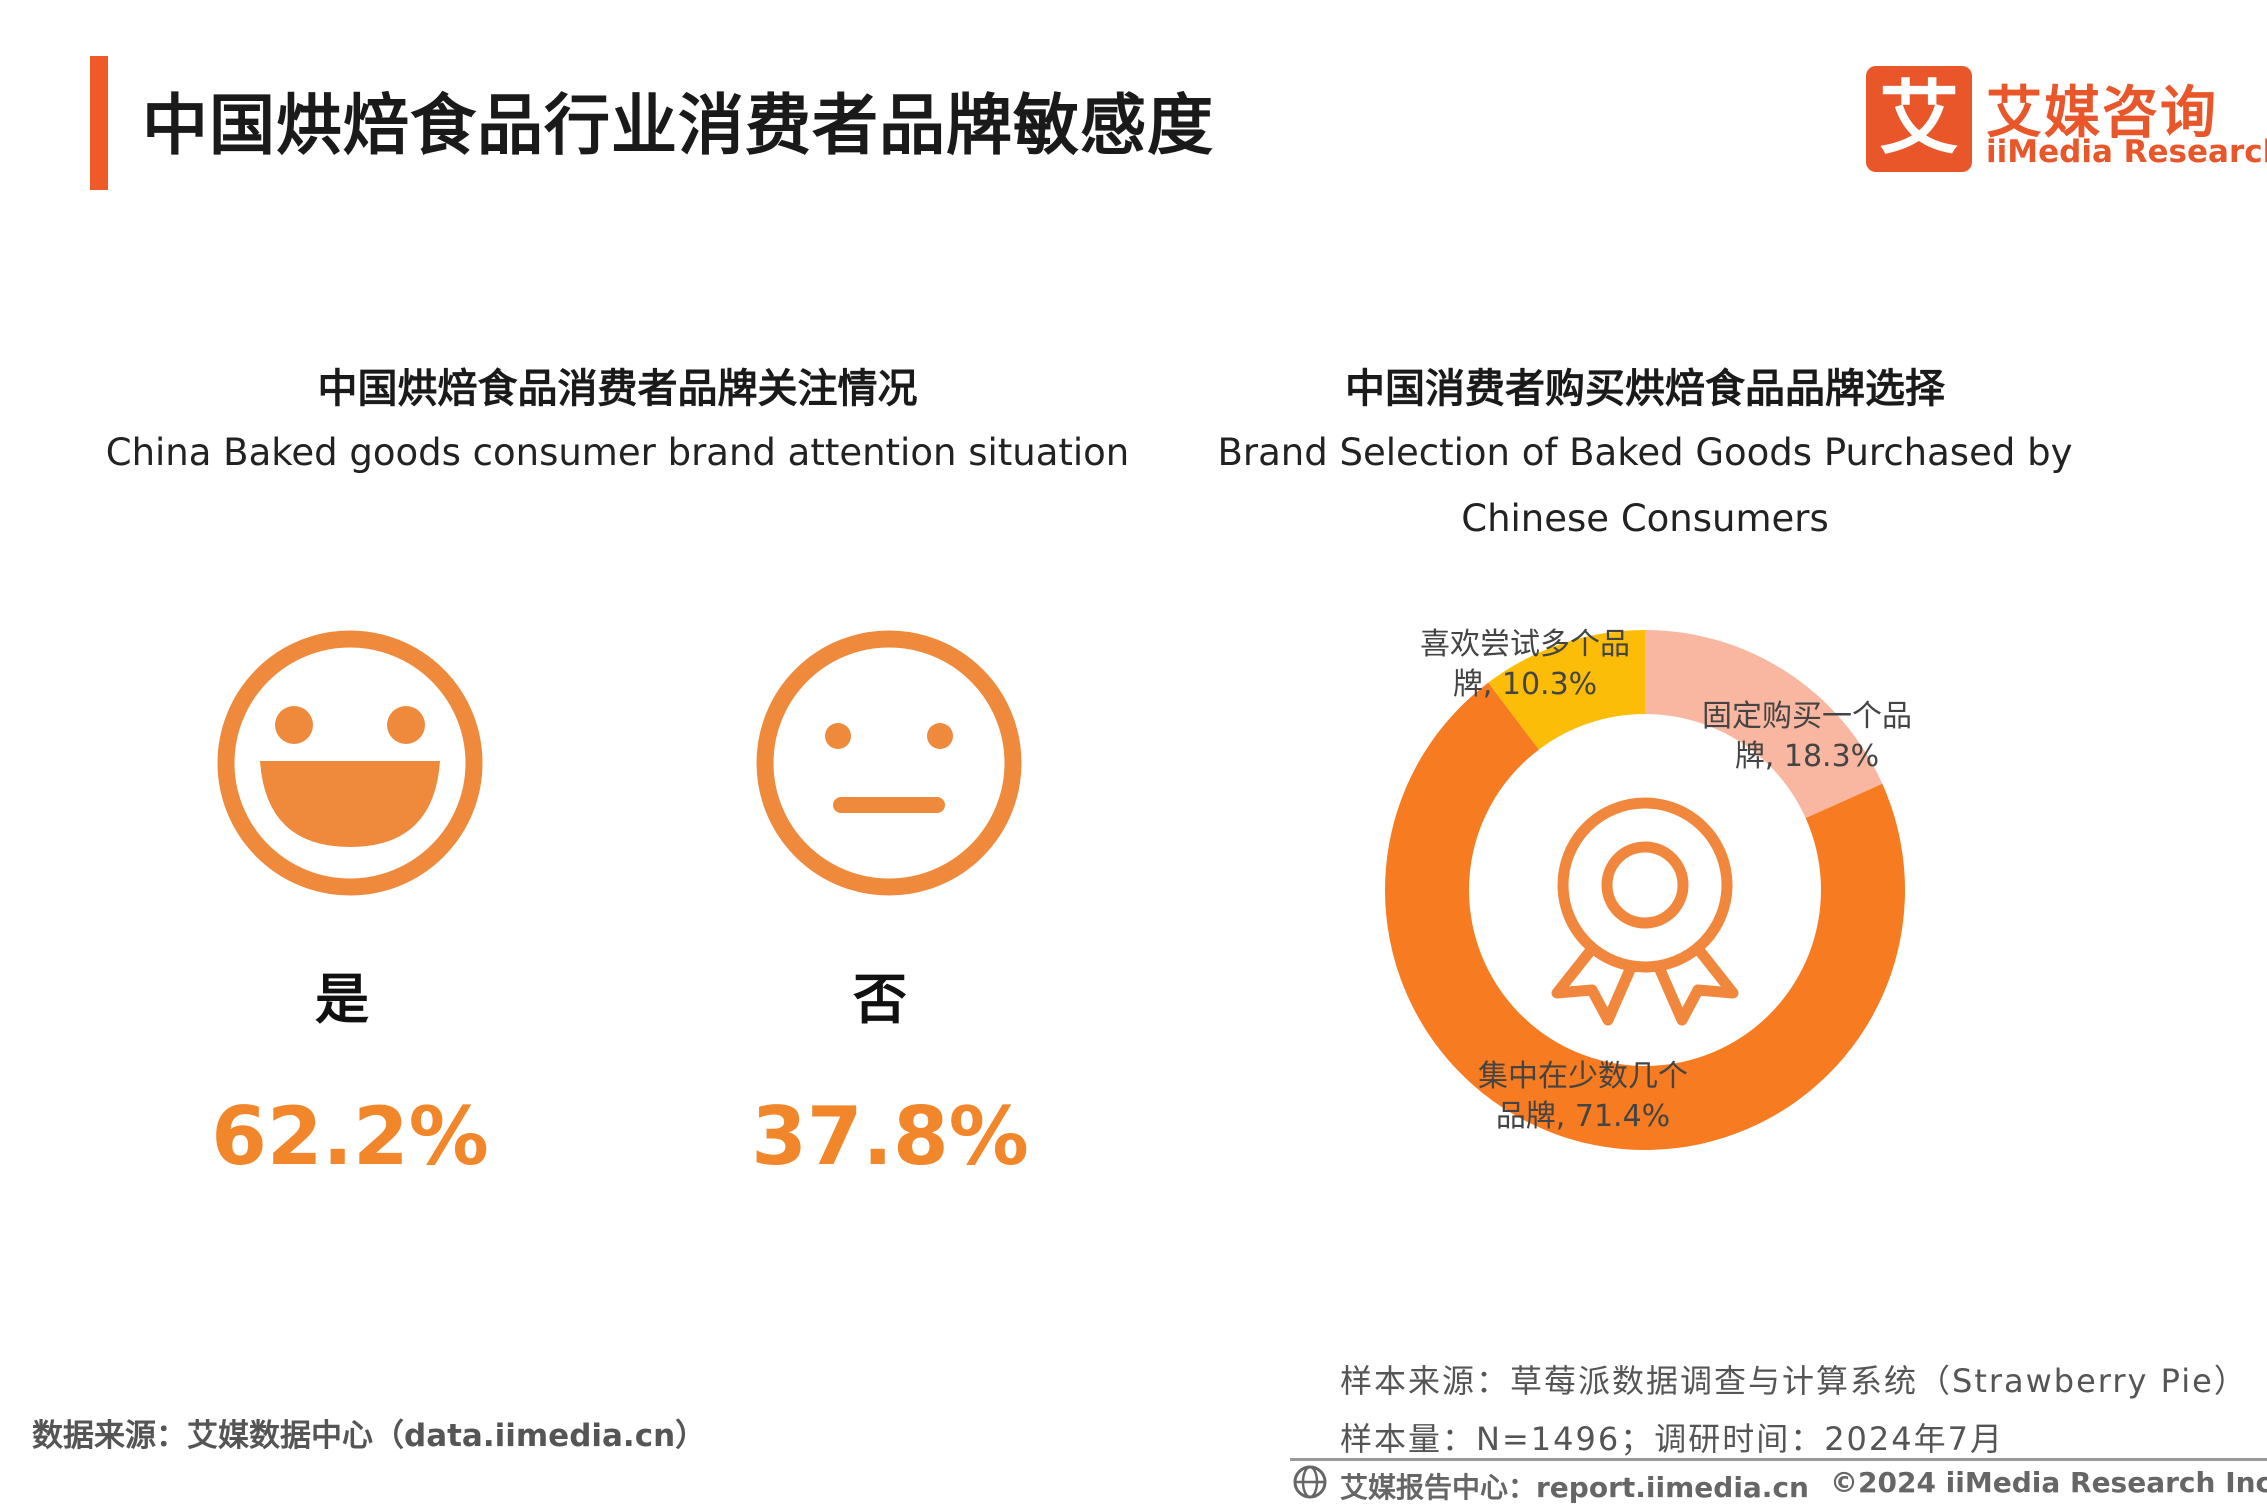 The image size is (2267, 1511). I want to click on donut-label-fixed-one-line2: 牌, 18.3%, so click(1807, 756).